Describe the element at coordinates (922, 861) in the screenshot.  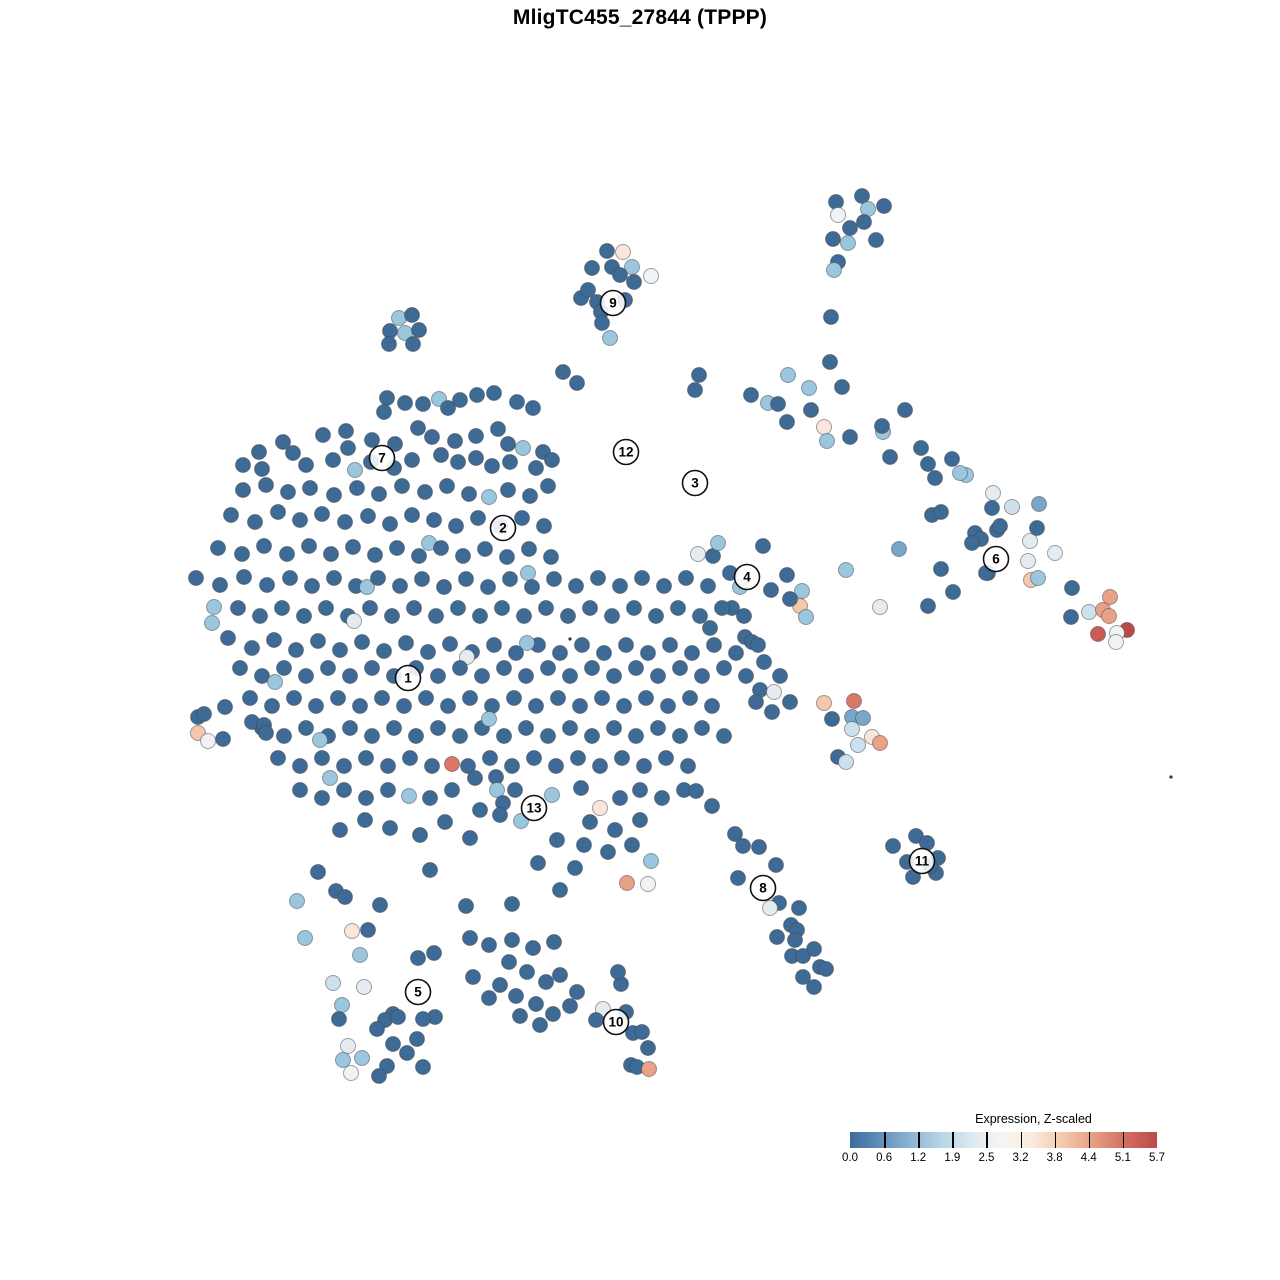
I see `cluster-label-11: 11` at that location.